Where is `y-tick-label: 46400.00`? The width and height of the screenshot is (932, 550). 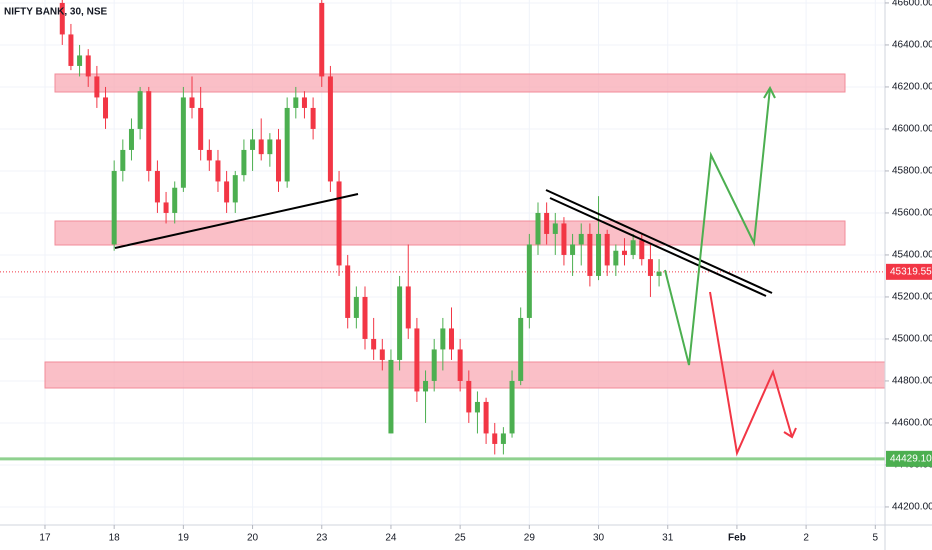 y-tick-label: 46400.00 is located at coordinates (912, 45).